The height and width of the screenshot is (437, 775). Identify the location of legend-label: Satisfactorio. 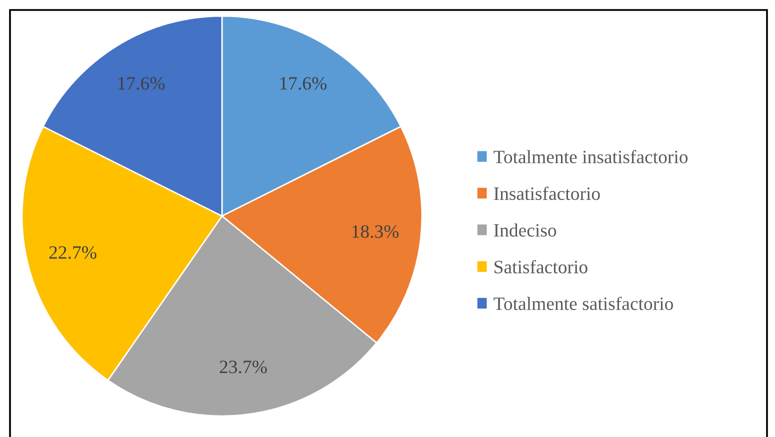
(541, 267).